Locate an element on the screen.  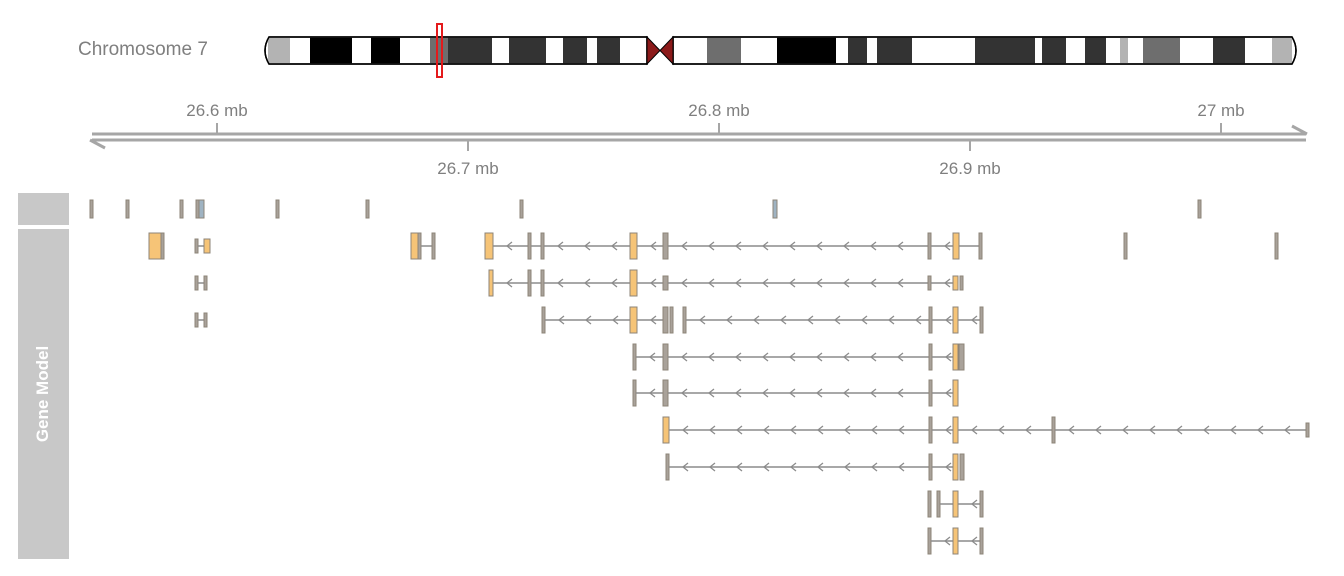
axis-arrow-right is located at coordinates (1299, 130).